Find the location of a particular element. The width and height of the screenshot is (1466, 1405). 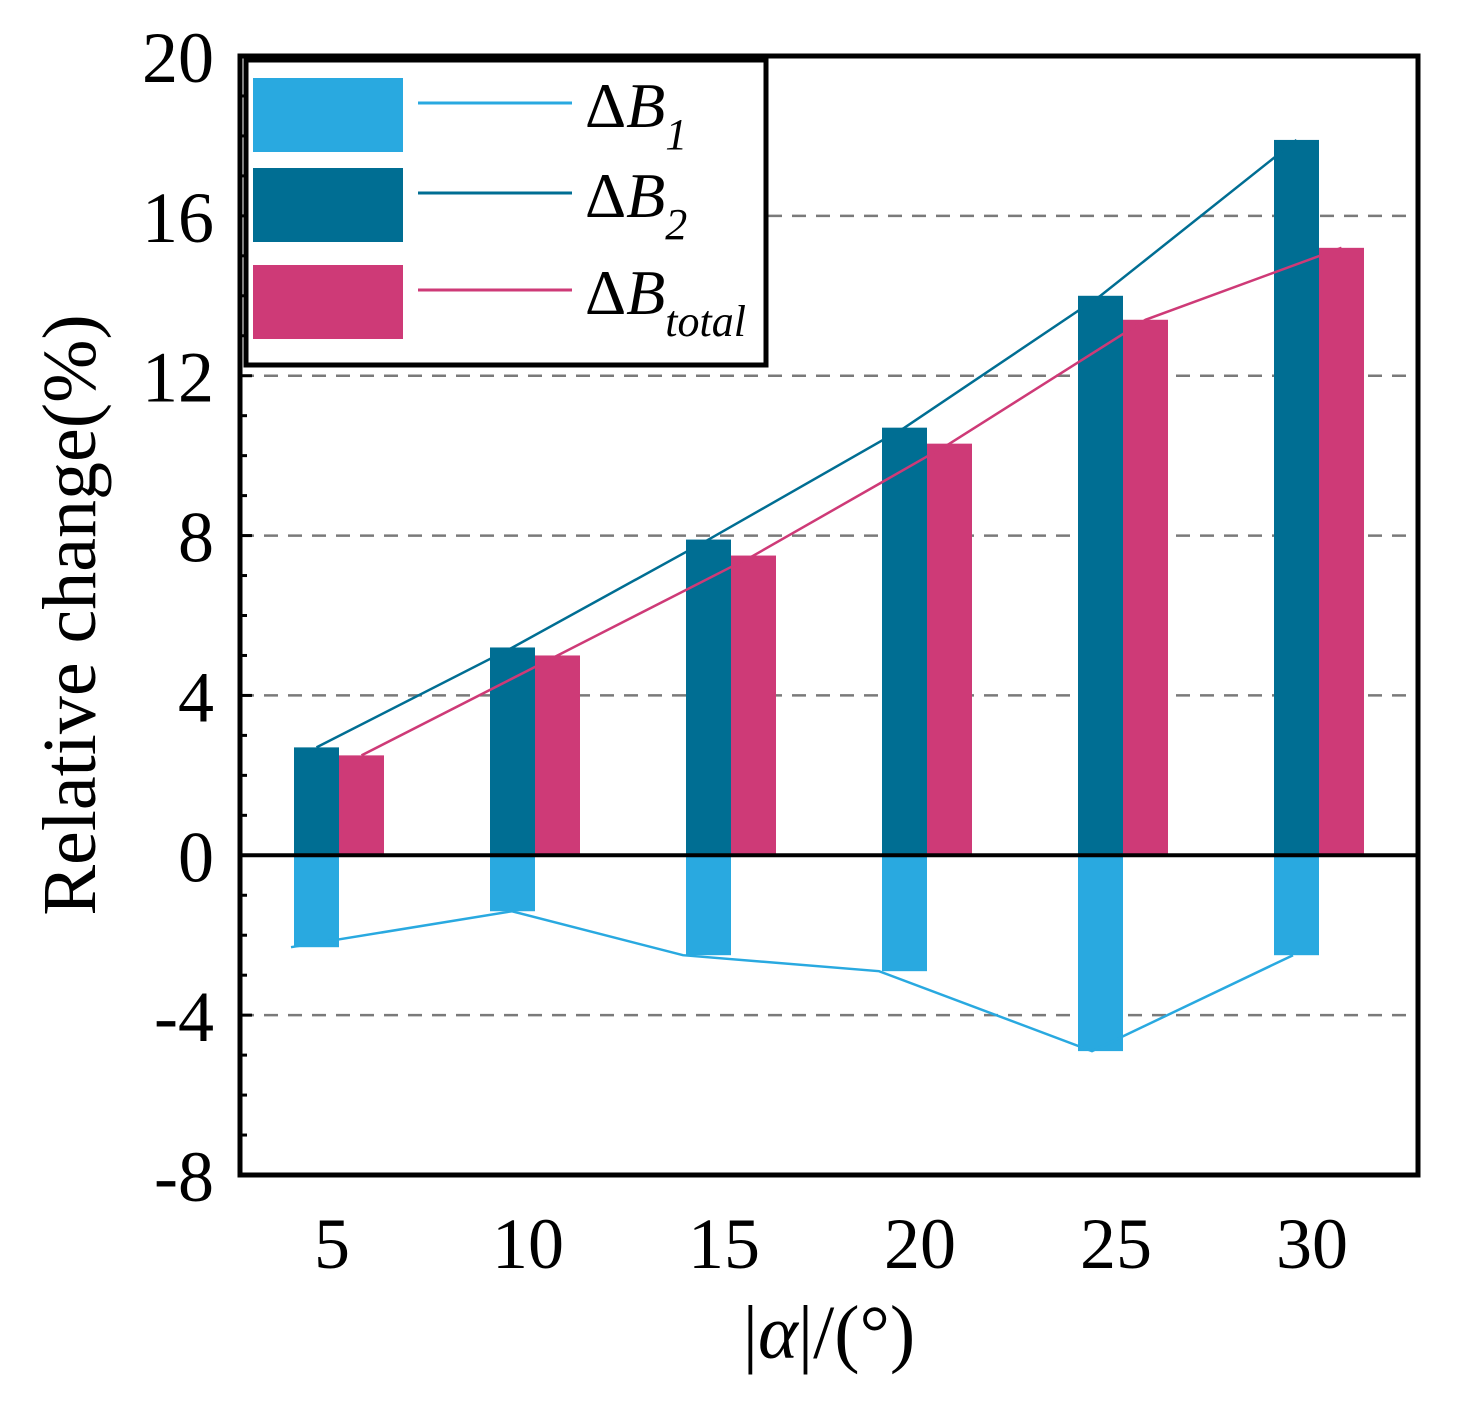

y-tick-label: 20 is located at coordinates (178, 58).